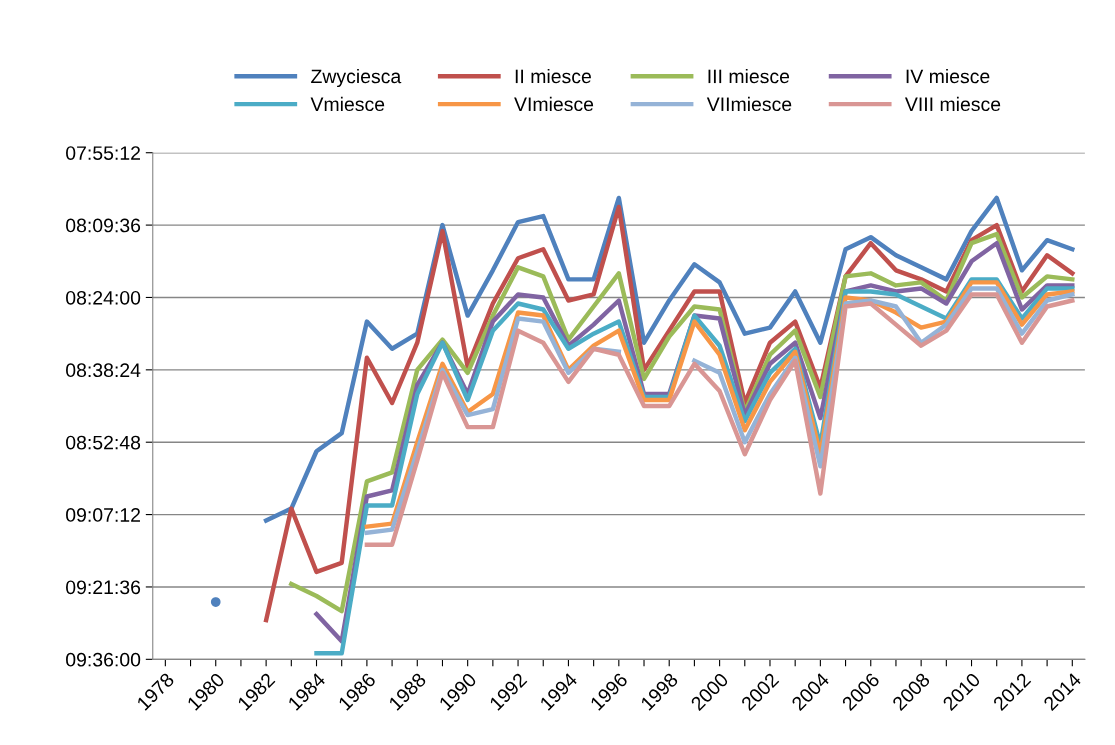 This screenshot has width=1115, height=745. What do you see at coordinates (103, 442) in the screenshot?
I see `y-tick-label: 08:52:48` at bounding box center [103, 442].